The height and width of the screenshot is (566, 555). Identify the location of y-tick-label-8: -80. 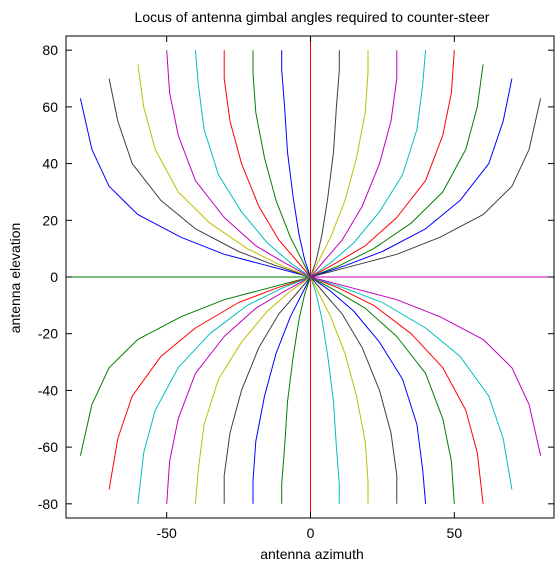
(48, 504).